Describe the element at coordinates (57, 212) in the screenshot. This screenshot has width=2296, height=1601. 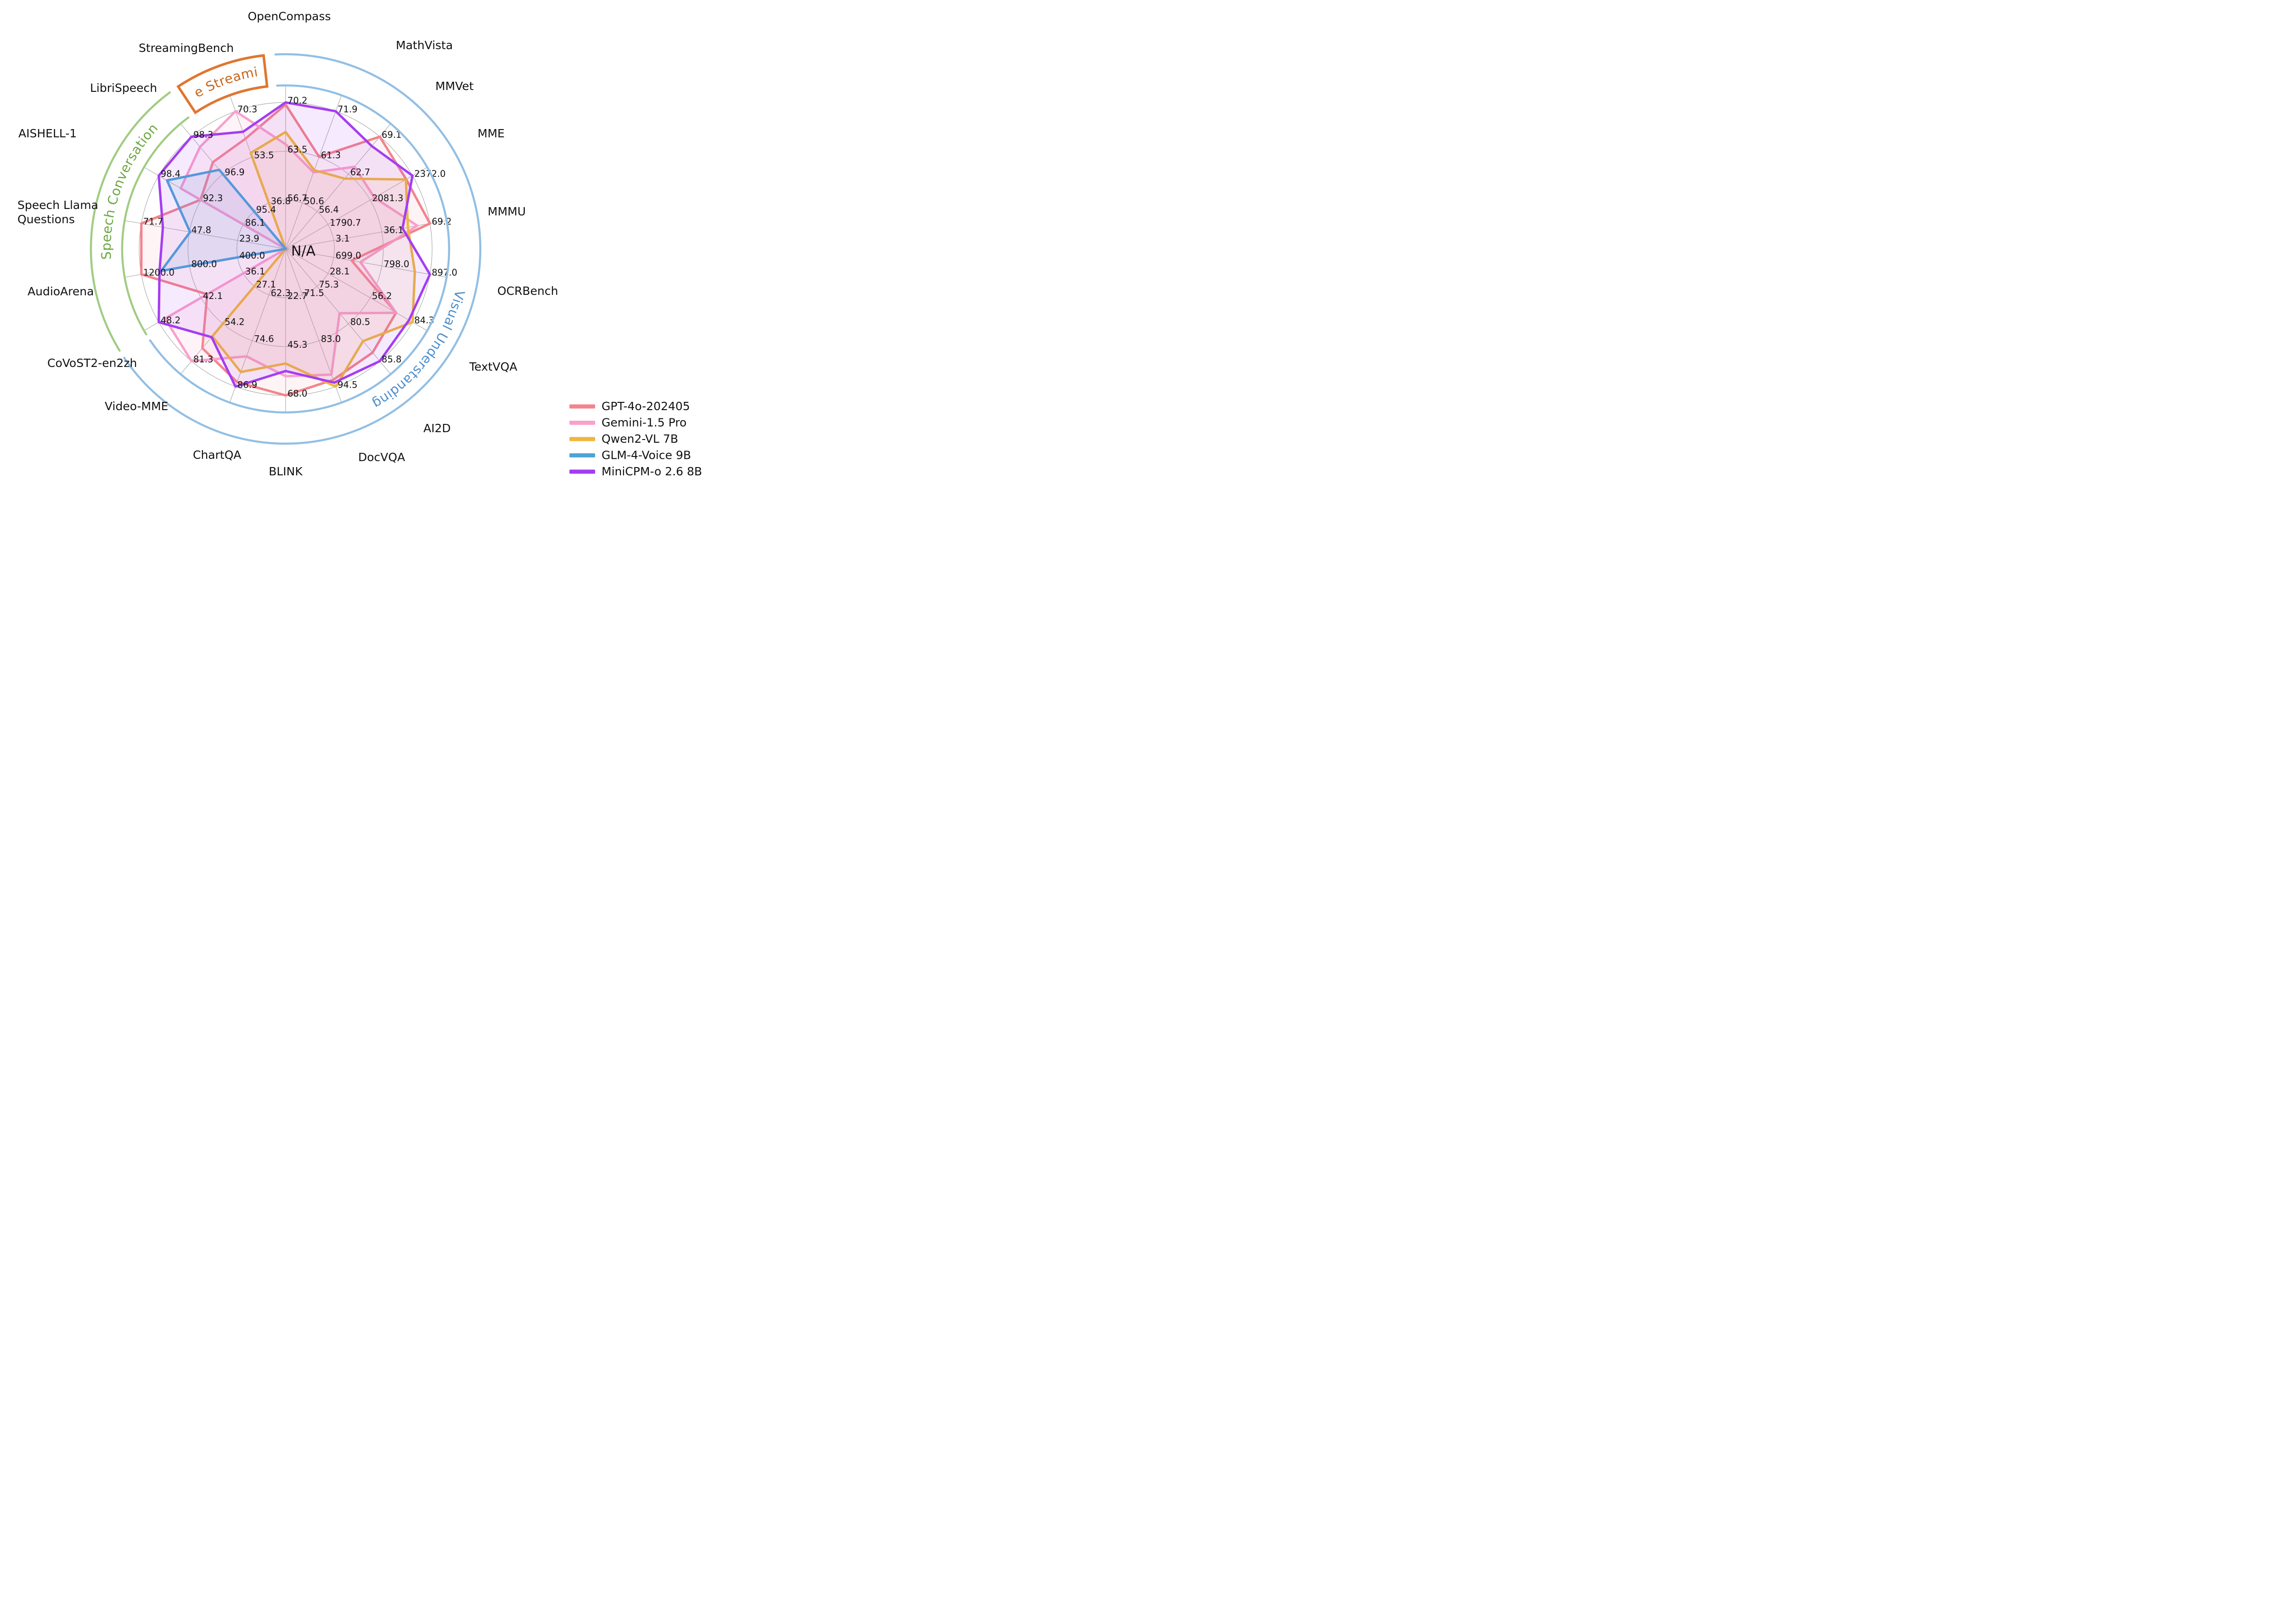
I see `axis-label-speech-llama-questions: Speech Llama Questions` at that location.